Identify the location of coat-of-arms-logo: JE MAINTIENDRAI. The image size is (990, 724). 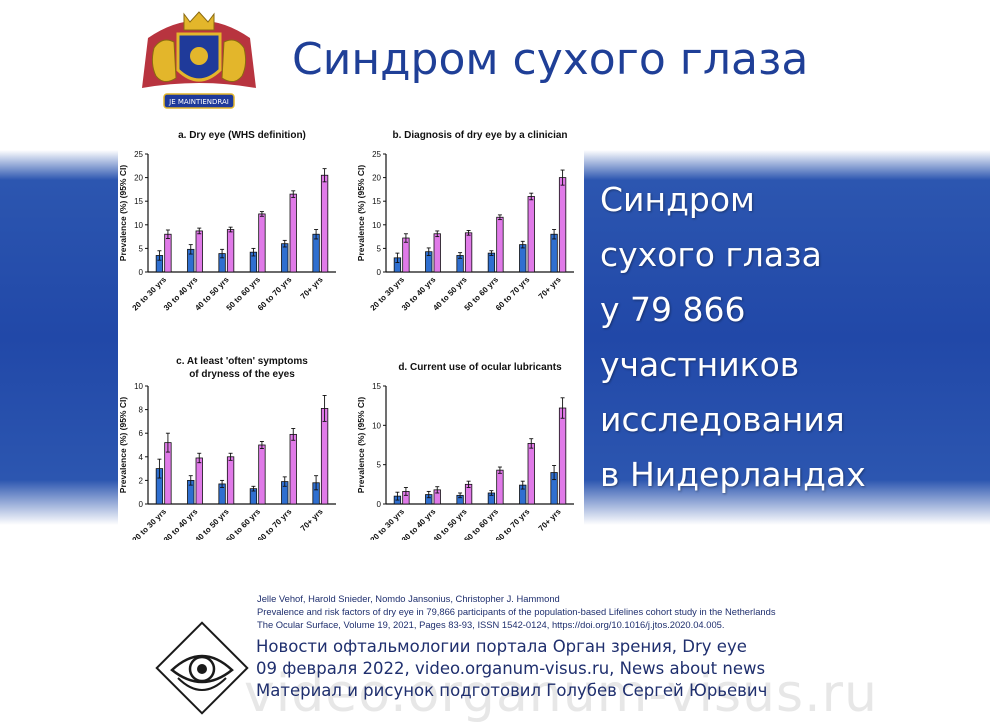
(199, 60).